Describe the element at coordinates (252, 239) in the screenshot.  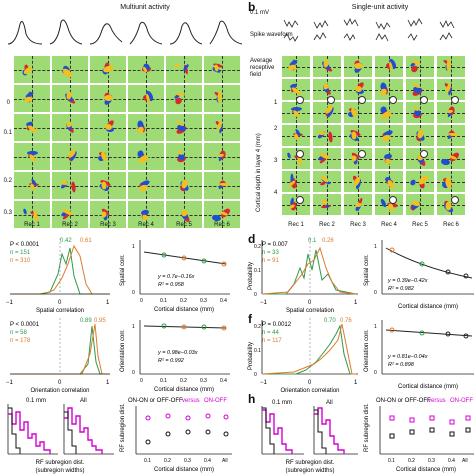
I see `panel-d-label: d` at that location.